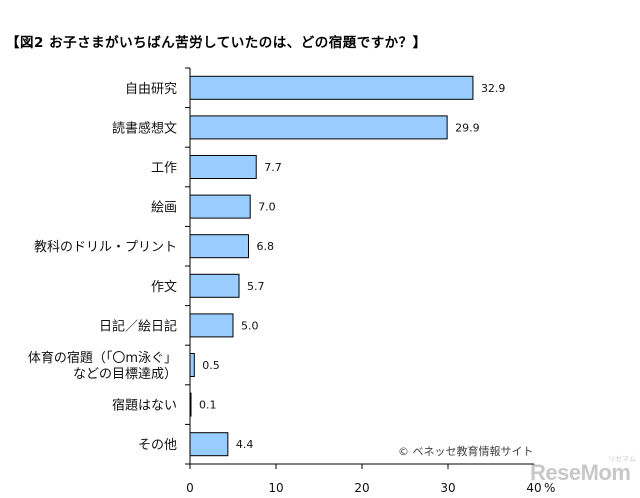 The height and width of the screenshot is (498, 640). What do you see at coordinates (105, 247) in the screenshot?
I see `category-label: 教科のドリル・プリント` at bounding box center [105, 247].